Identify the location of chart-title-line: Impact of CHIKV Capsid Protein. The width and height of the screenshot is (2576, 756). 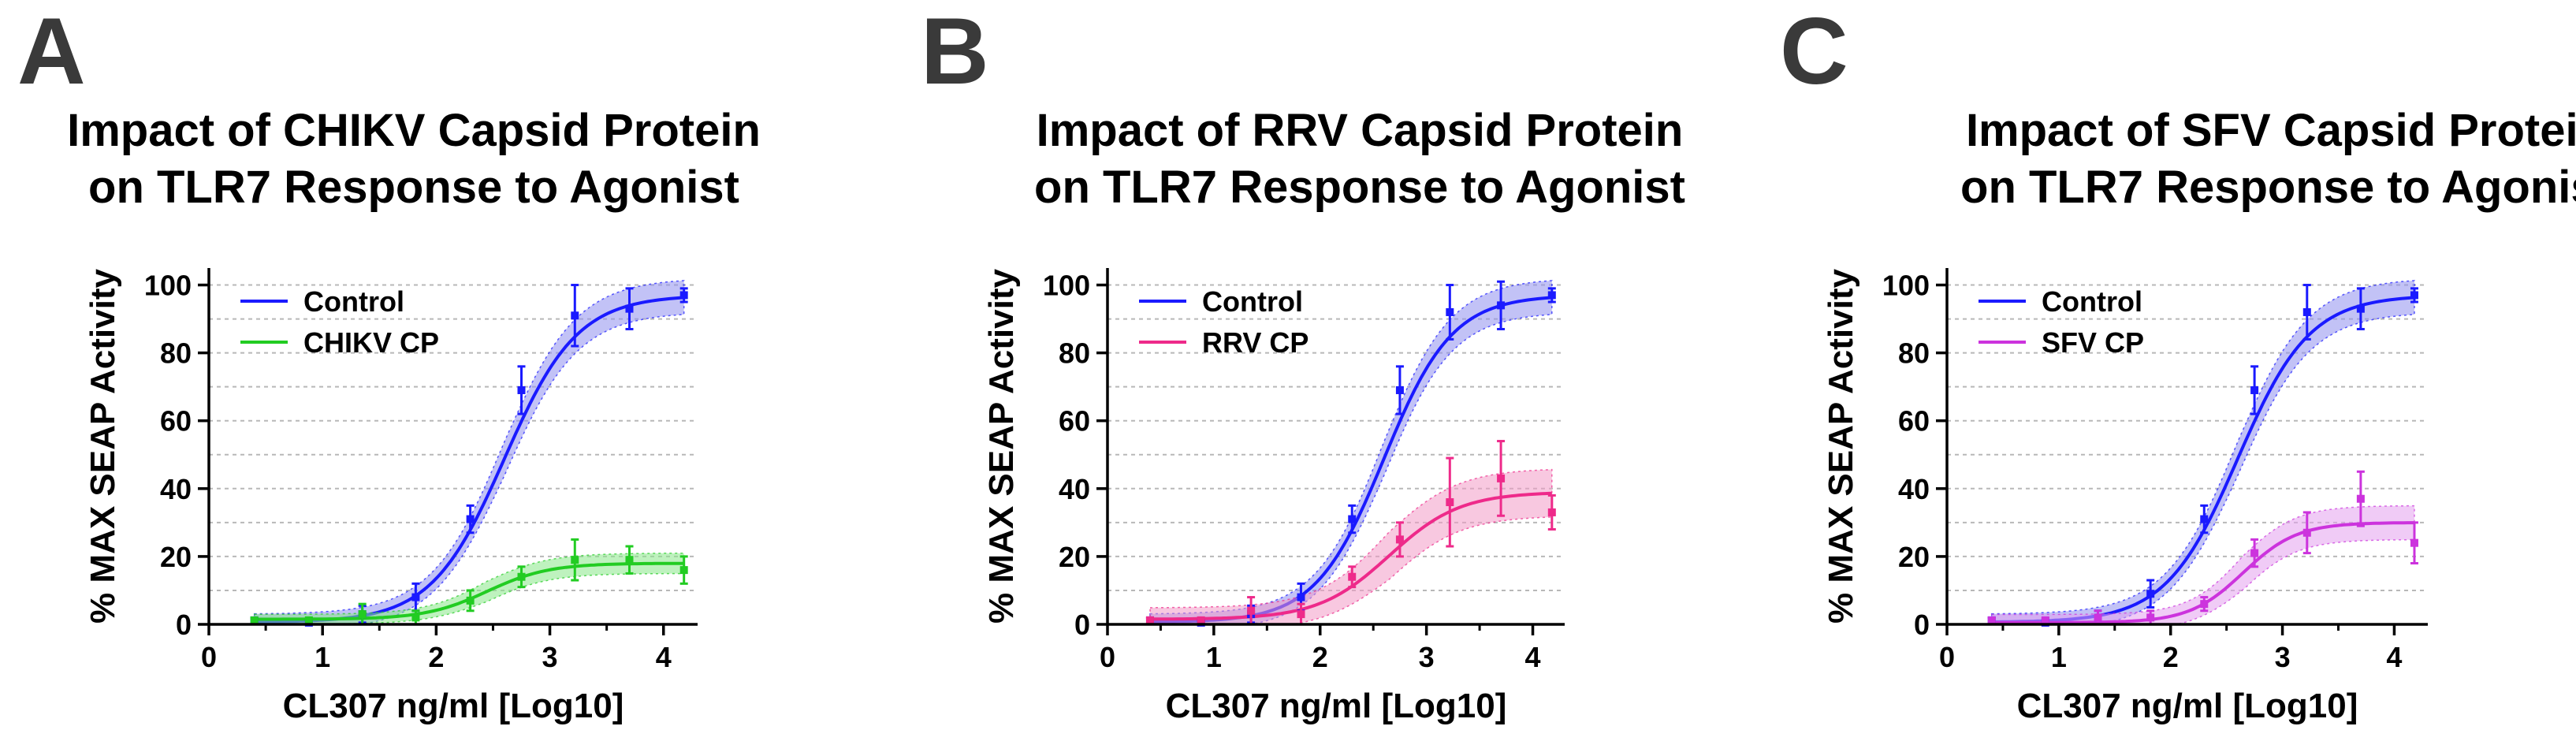
(414, 131).